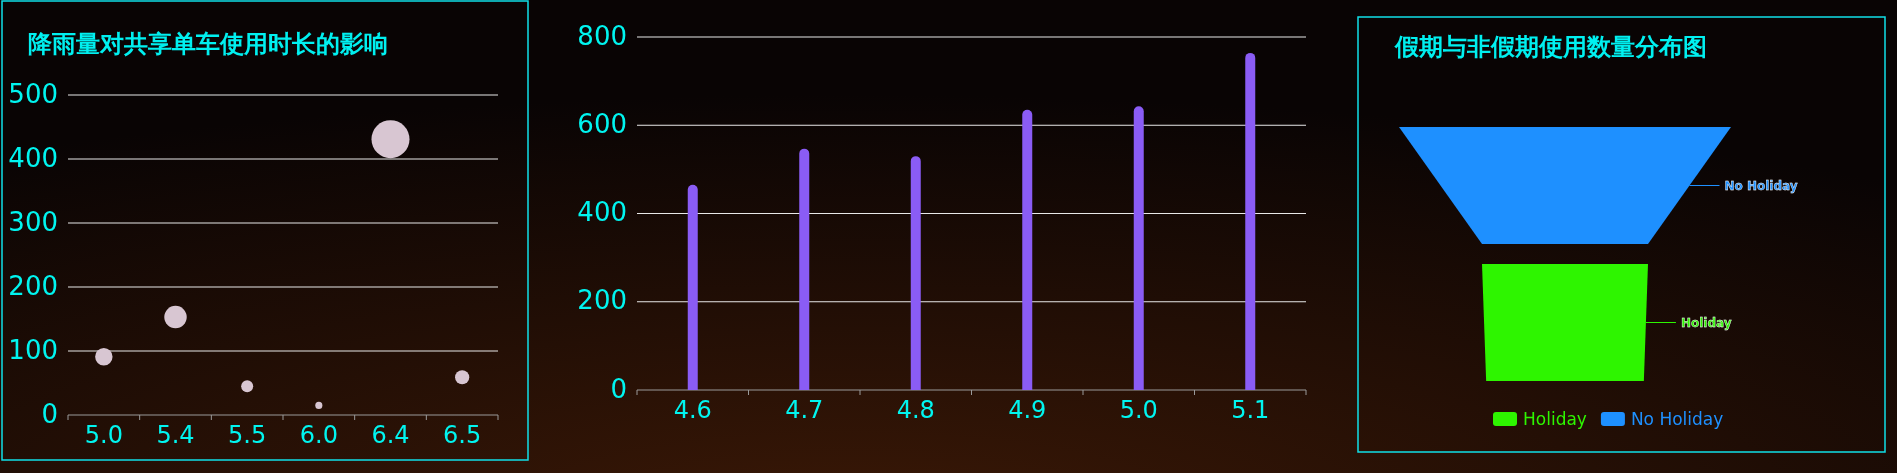 This screenshot has width=1897, height=473. Describe the element at coordinates (1761, 185) in the screenshot. I see `legend-label: No Holiday` at that location.